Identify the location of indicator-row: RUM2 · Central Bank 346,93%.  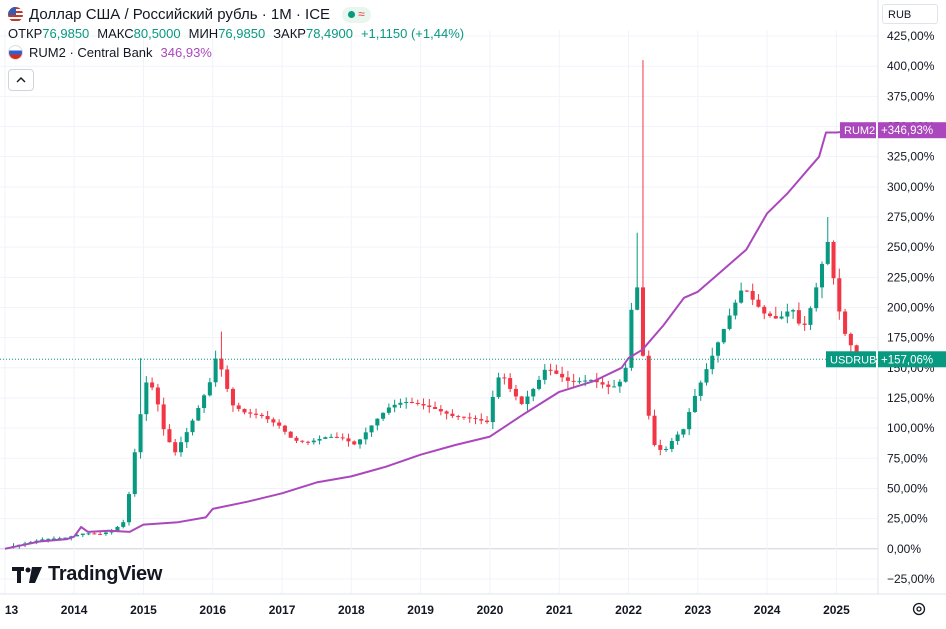
(240, 52).